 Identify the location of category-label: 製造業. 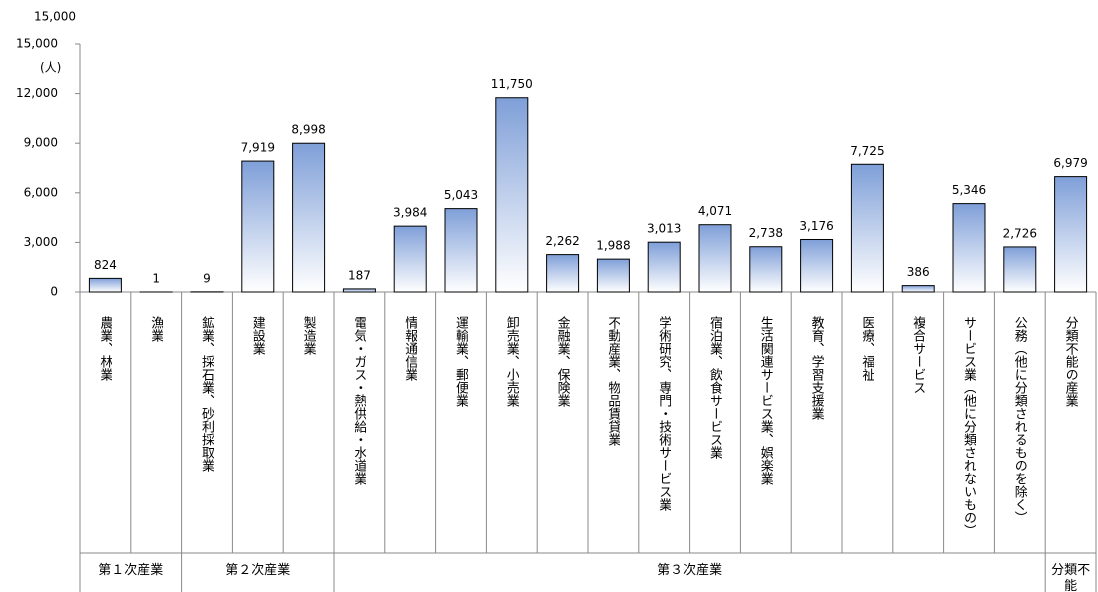
(308, 335).